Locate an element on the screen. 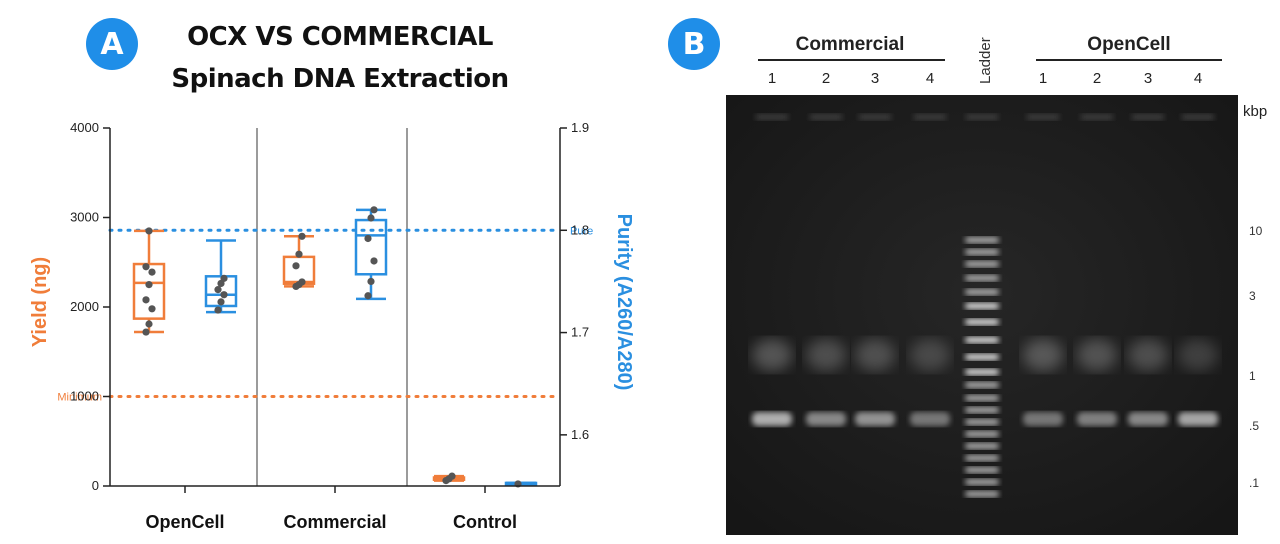  y-tick-label-left: 3000 is located at coordinates (84, 217).